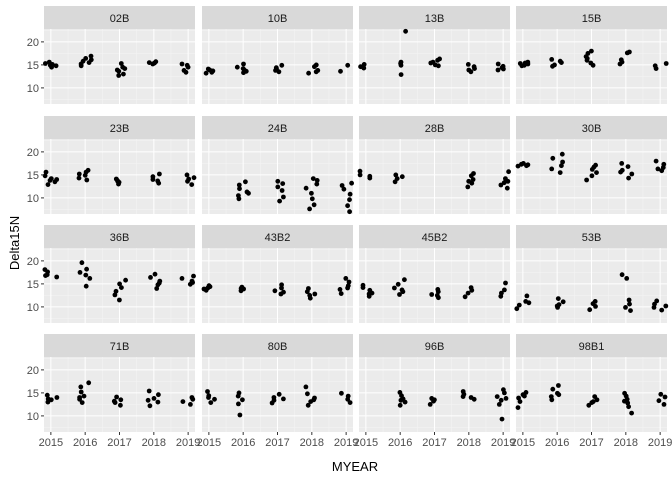 This screenshot has height=480, width=672. I want to click on facet-strip-label: 80B, so click(278, 347).